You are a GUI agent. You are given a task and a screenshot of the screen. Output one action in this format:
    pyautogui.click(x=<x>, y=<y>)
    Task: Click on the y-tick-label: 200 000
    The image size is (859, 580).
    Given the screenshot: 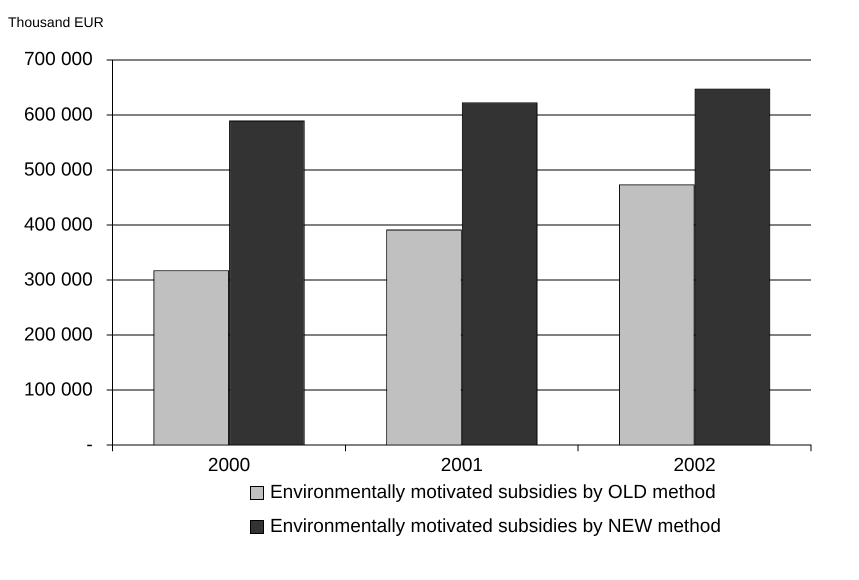 What is the action you would take?
    pyautogui.click(x=58, y=335)
    